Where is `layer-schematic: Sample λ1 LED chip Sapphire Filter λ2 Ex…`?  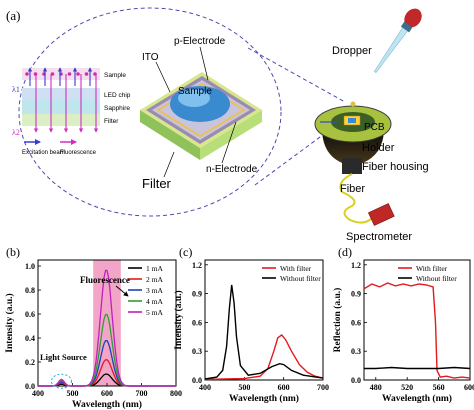 layer-schematic: Sample λ1 LED chip Sapphire Filter λ2 Ex… is located at coordinates (71, 111).